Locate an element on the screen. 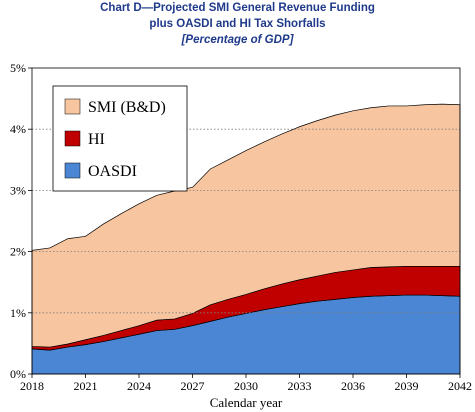  x-tick-label-8: 2042 is located at coordinates (460, 386).